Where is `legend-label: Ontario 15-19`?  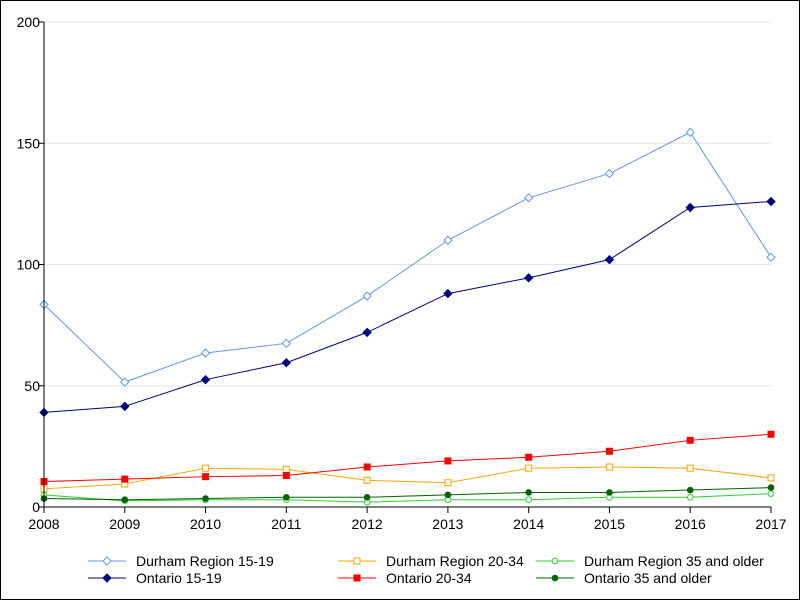 legend-label: Ontario 15-19 is located at coordinates (179, 578).